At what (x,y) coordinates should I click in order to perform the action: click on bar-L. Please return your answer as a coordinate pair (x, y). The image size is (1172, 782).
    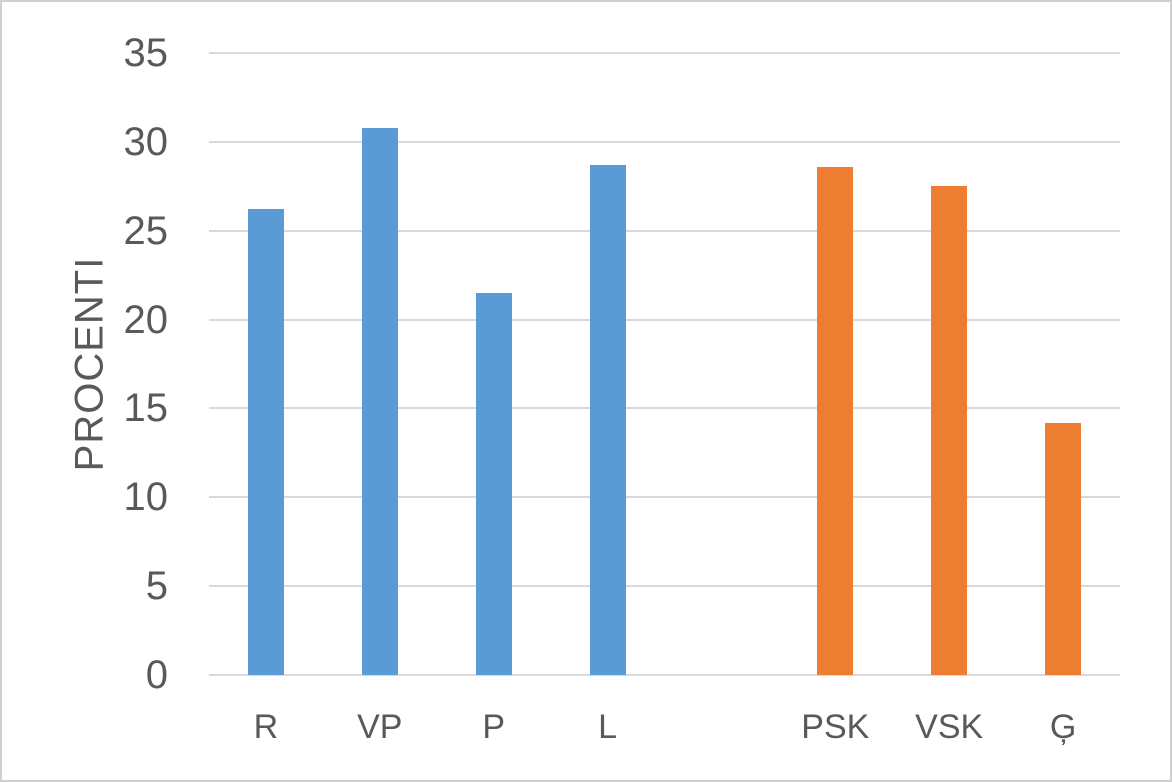
    Looking at the image, I should click on (607, 419).